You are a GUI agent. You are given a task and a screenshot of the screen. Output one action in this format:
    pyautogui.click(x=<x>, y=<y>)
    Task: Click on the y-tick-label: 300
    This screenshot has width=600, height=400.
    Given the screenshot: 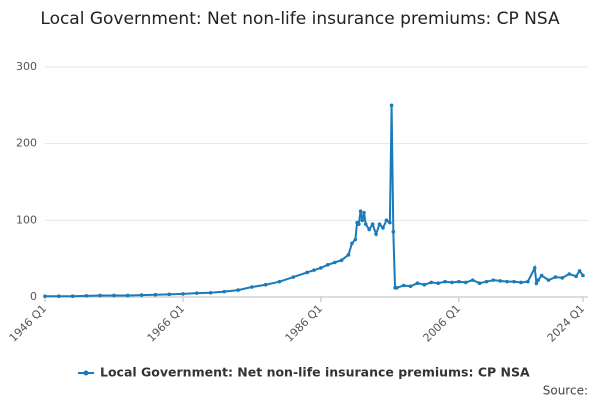 What is the action you would take?
    pyautogui.click(x=26, y=66)
    